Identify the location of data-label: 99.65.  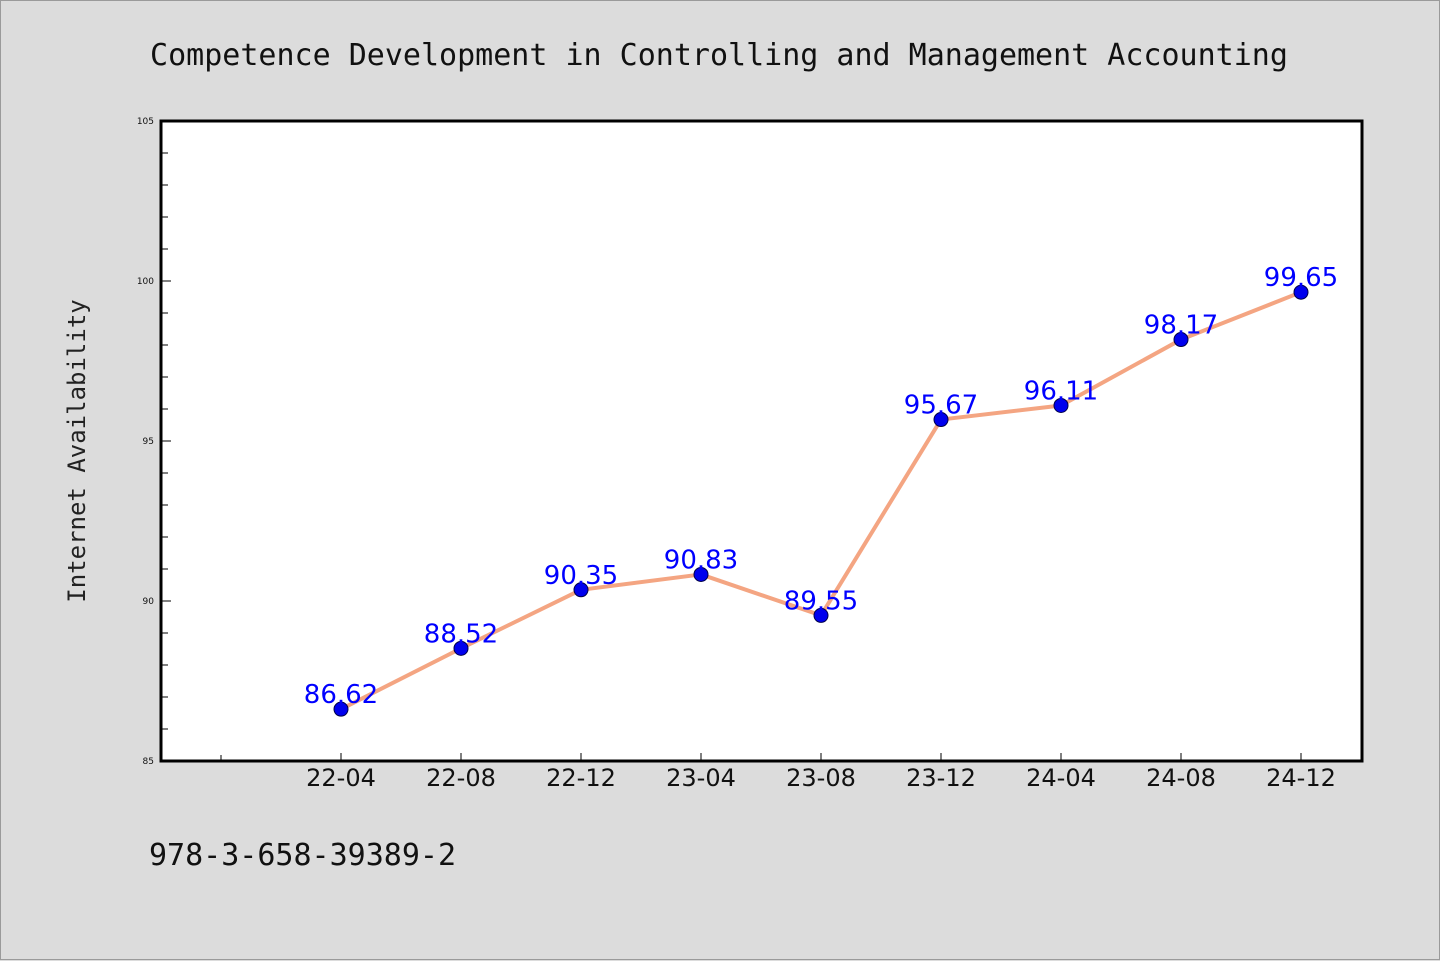
(1301, 278).